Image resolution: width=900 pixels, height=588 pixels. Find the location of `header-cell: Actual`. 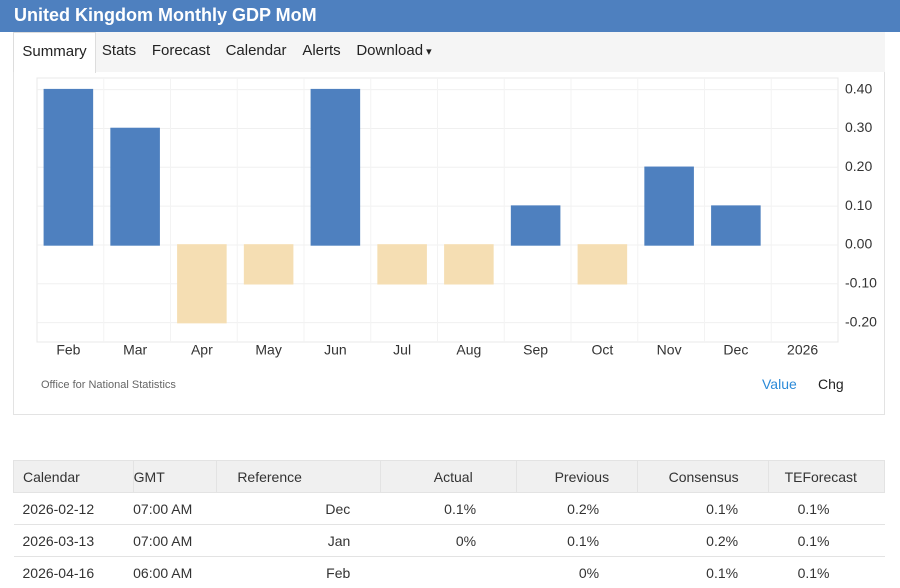

header-cell: Actual is located at coordinates (448, 477).